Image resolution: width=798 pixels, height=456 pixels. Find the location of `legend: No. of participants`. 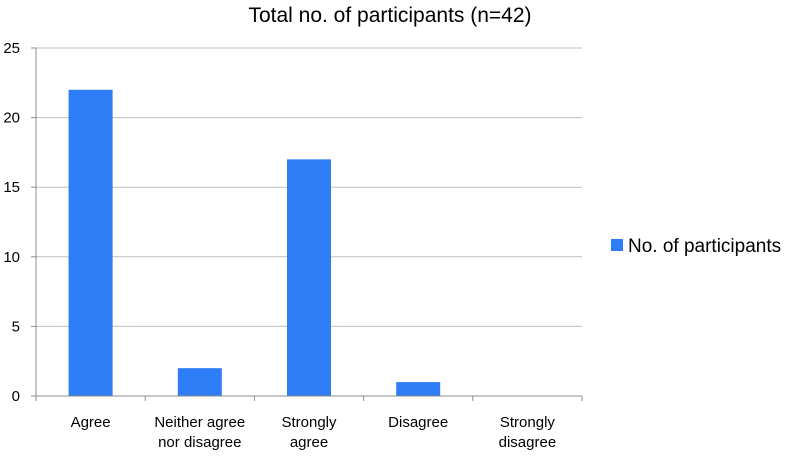

legend: No. of participants is located at coordinates (696, 246).